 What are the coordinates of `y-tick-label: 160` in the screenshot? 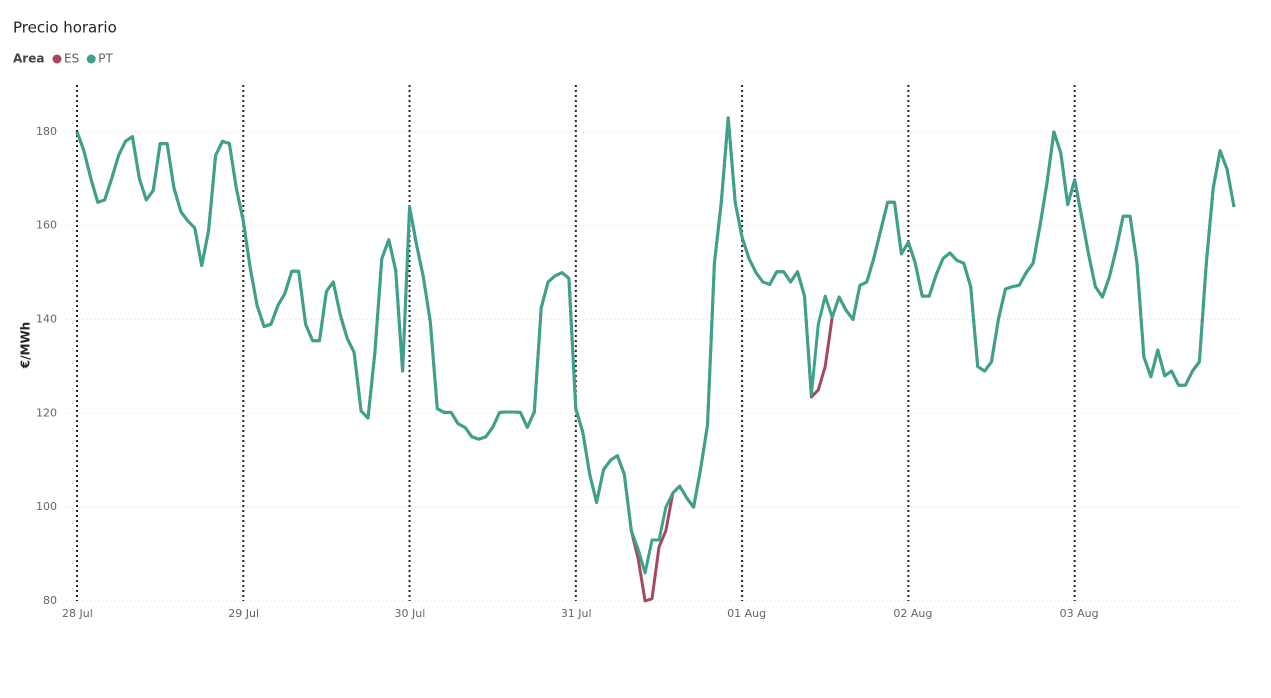 It's located at (46, 225).